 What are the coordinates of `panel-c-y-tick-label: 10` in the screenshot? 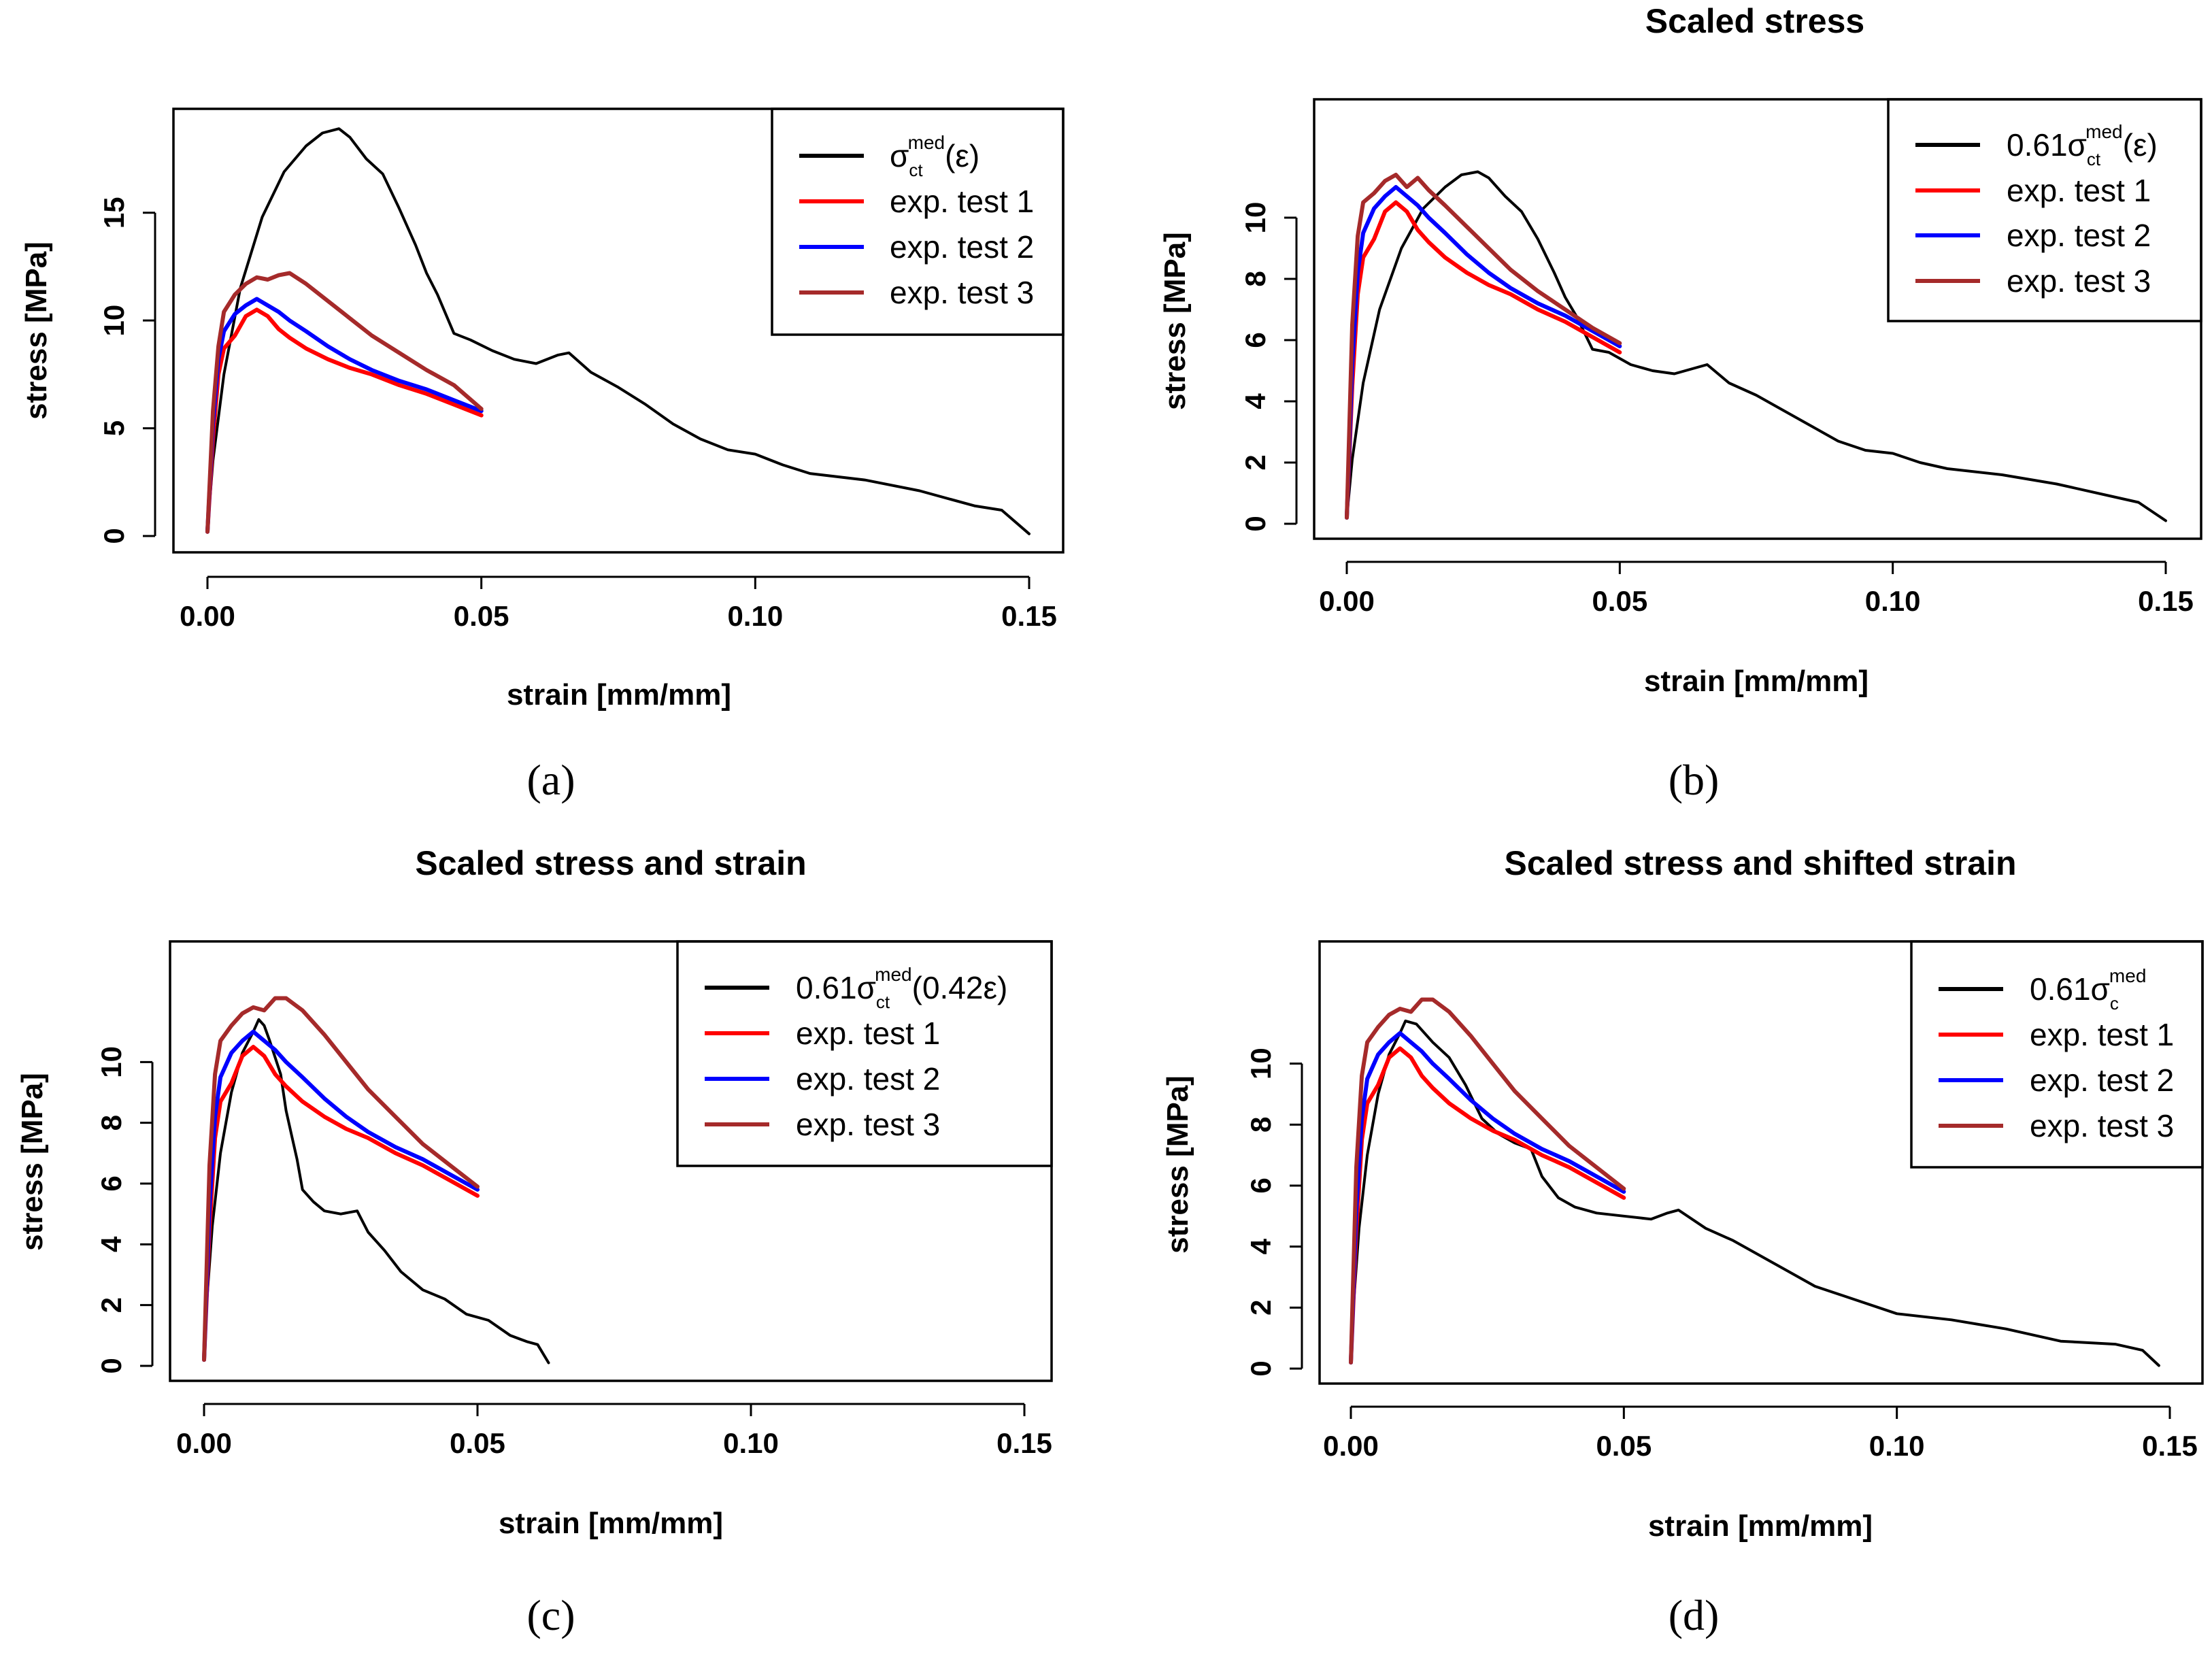 It's located at (111, 1062).